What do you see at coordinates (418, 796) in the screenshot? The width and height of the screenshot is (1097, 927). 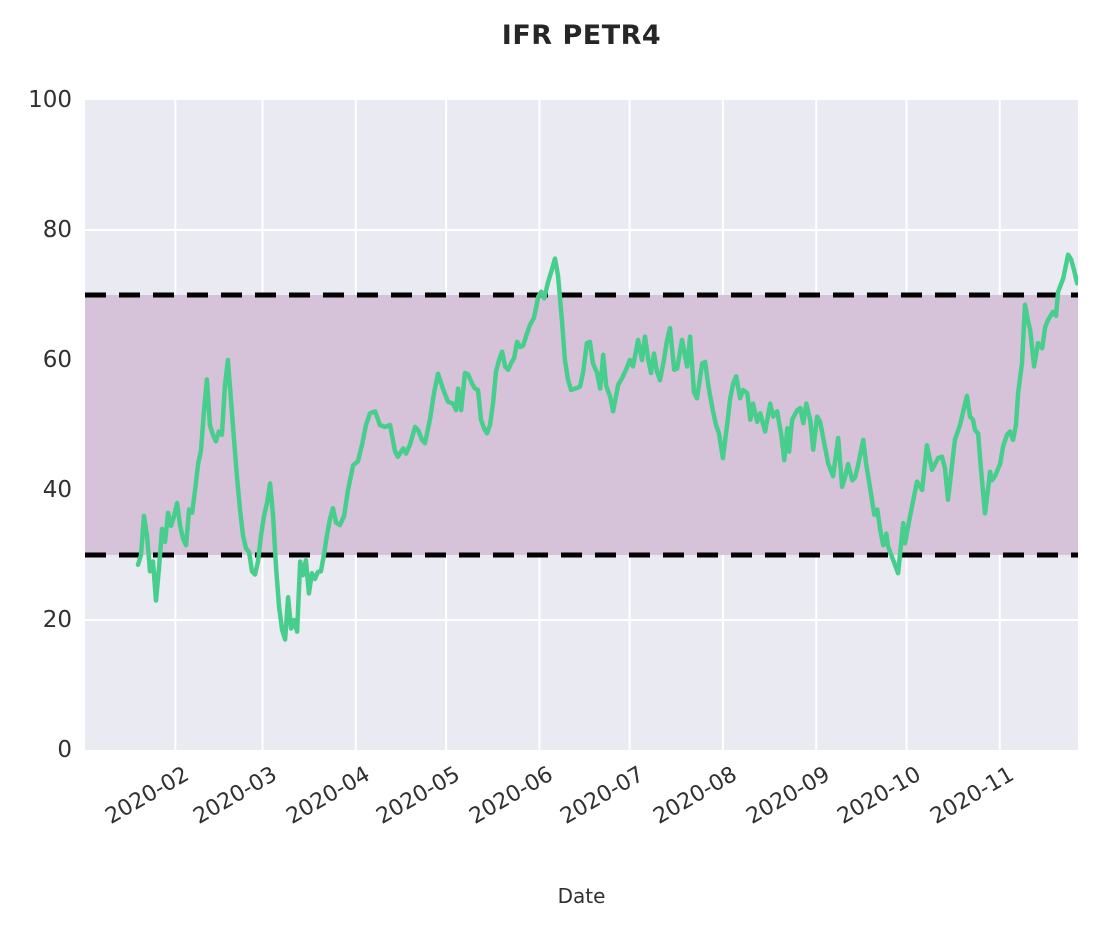 I see `x-tick-label: 2020-05` at bounding box center [418, 796].